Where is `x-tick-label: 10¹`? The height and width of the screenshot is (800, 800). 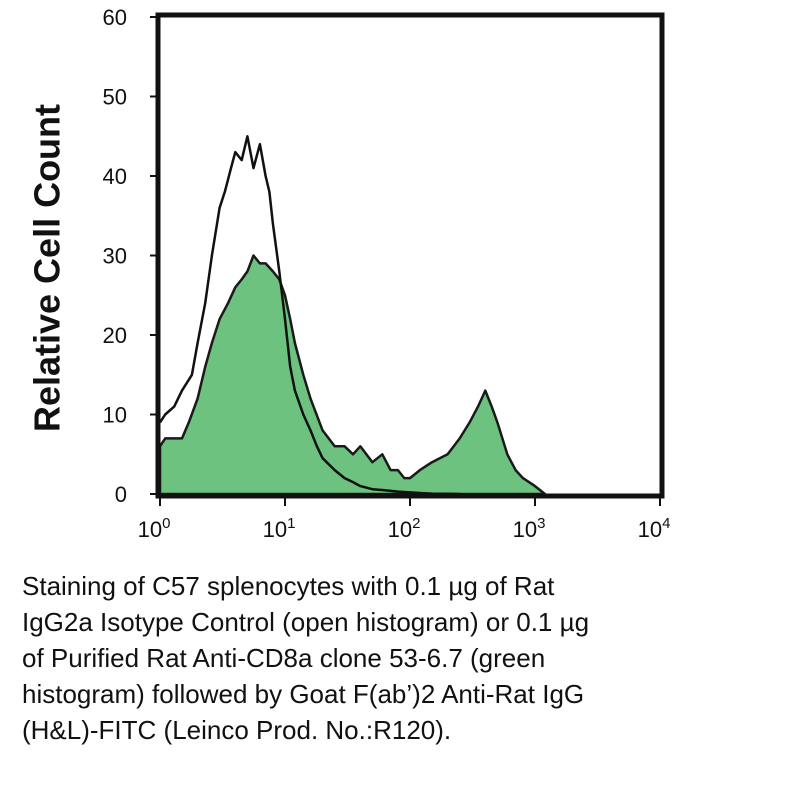
x-tick-label: 10¹ is located at coordinates (279, 528).